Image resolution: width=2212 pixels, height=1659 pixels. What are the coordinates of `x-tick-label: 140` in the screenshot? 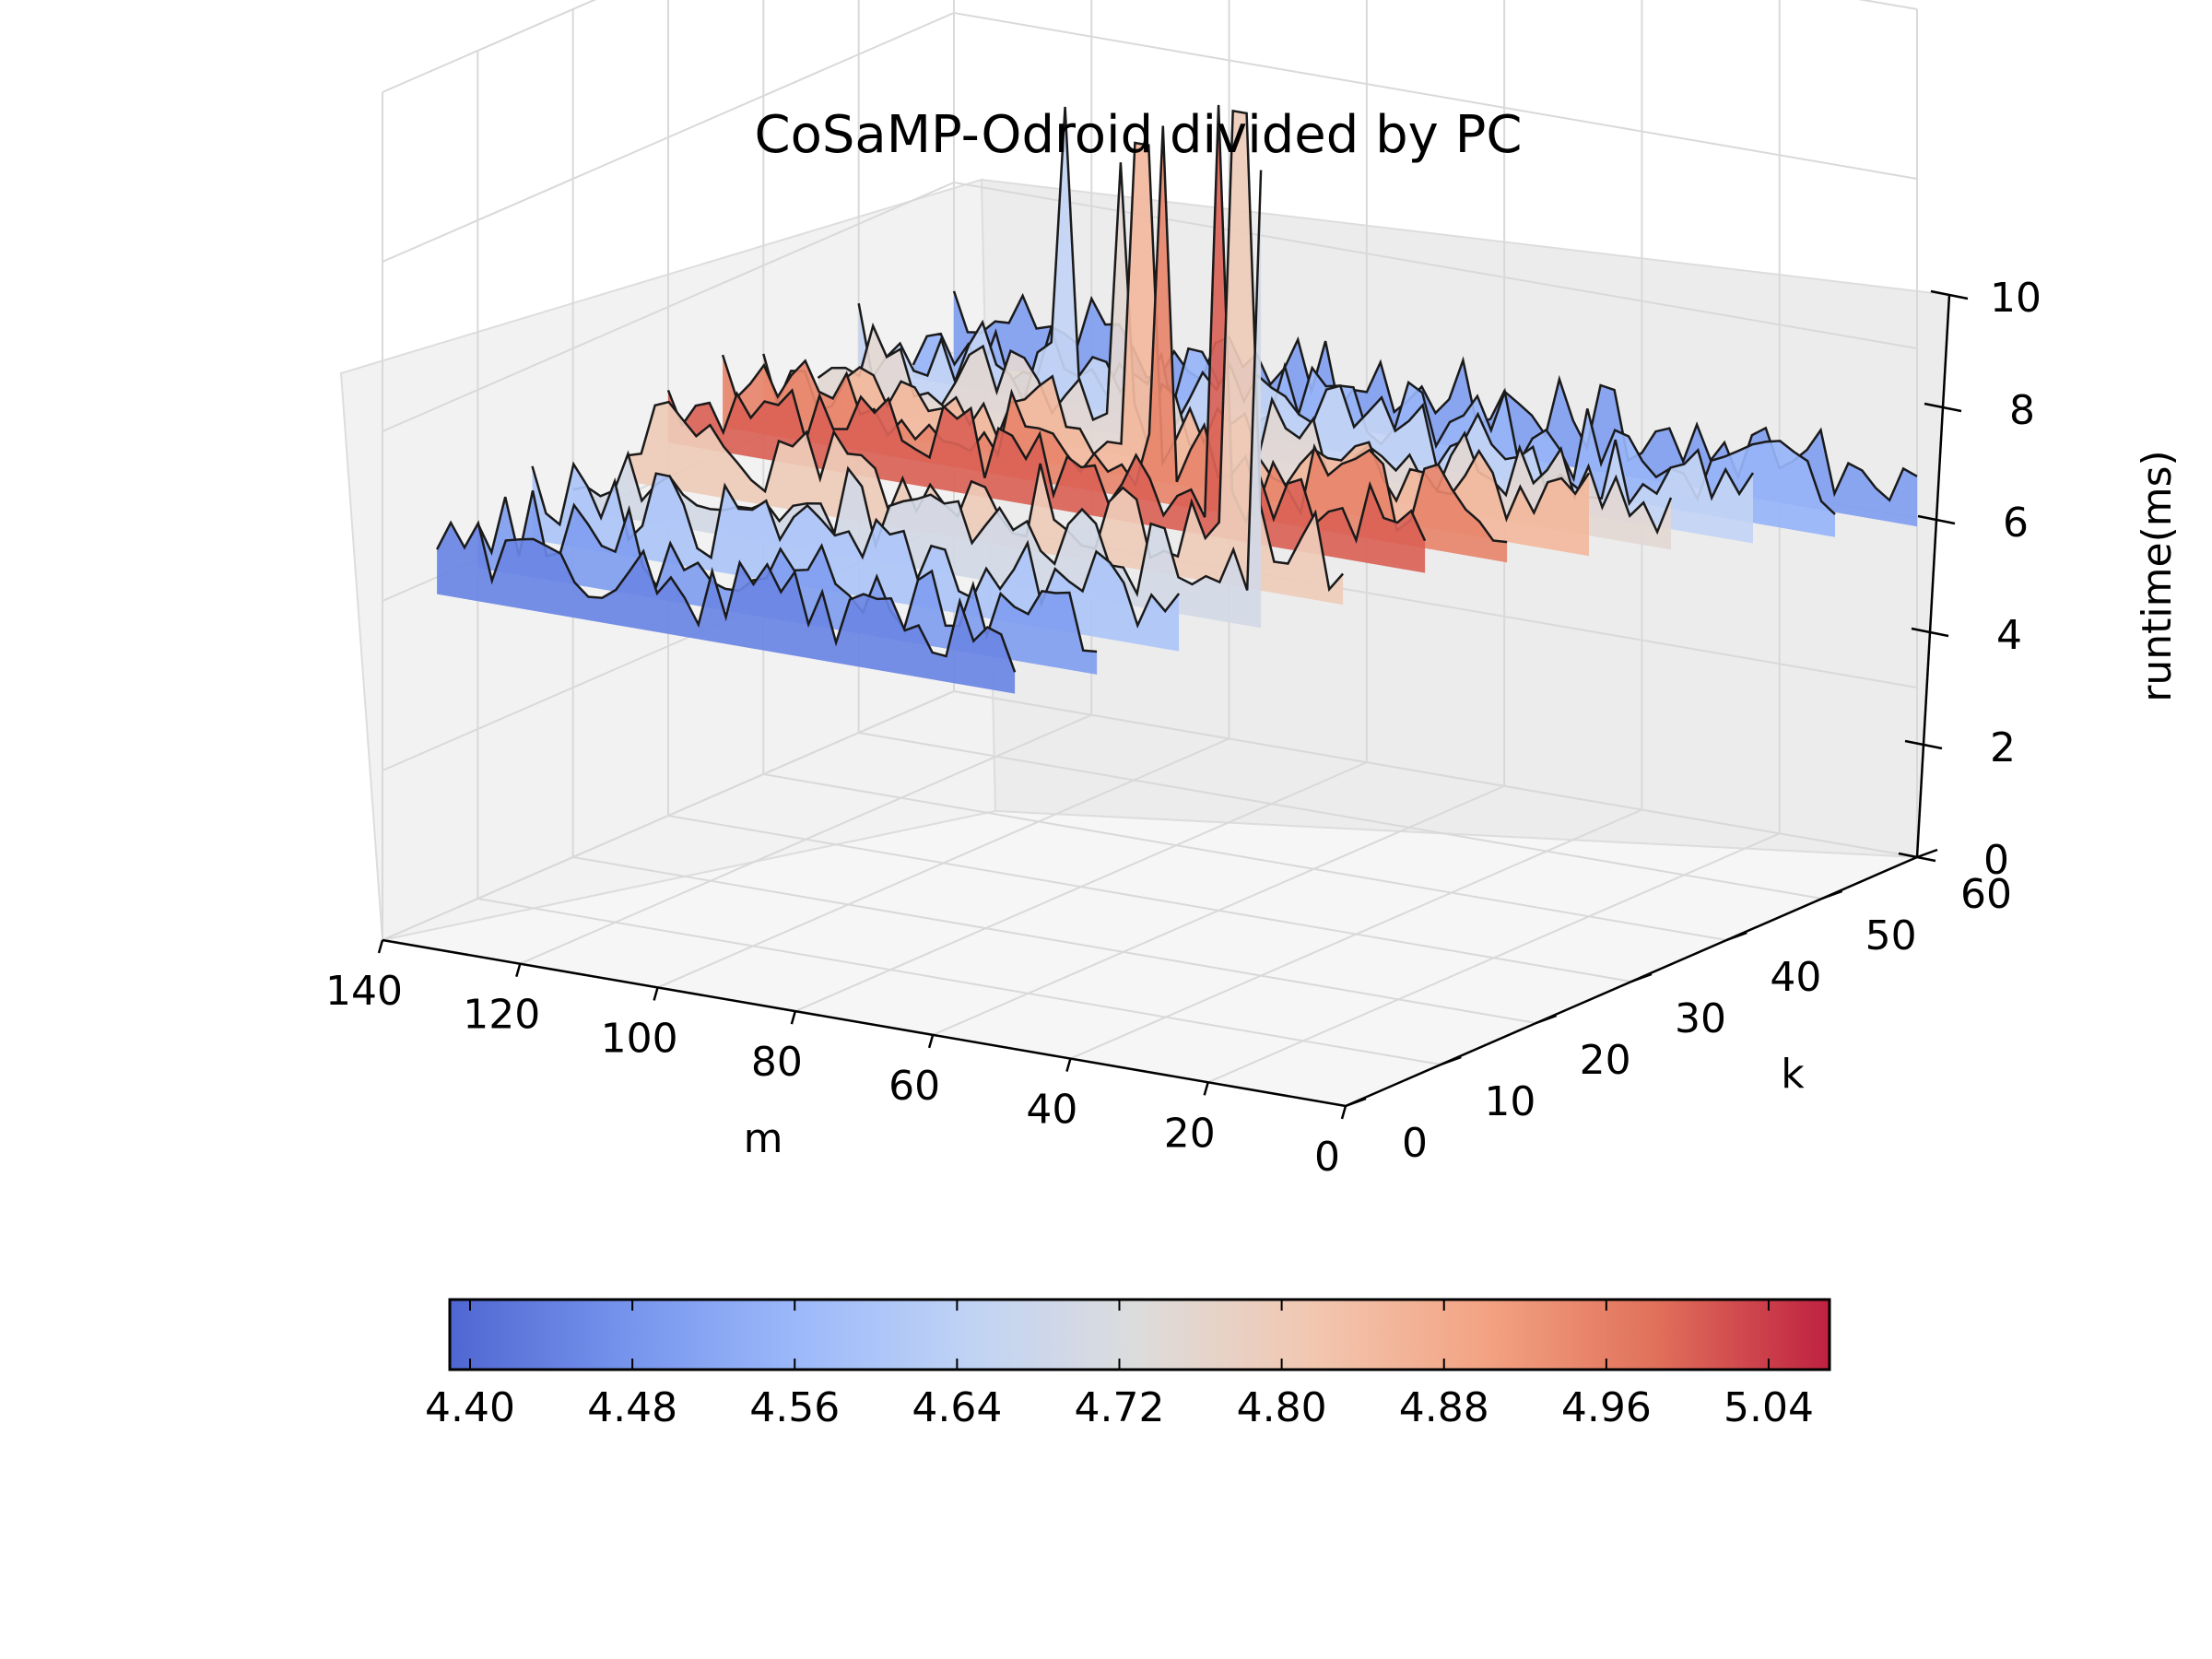 It's located at (364, 991).